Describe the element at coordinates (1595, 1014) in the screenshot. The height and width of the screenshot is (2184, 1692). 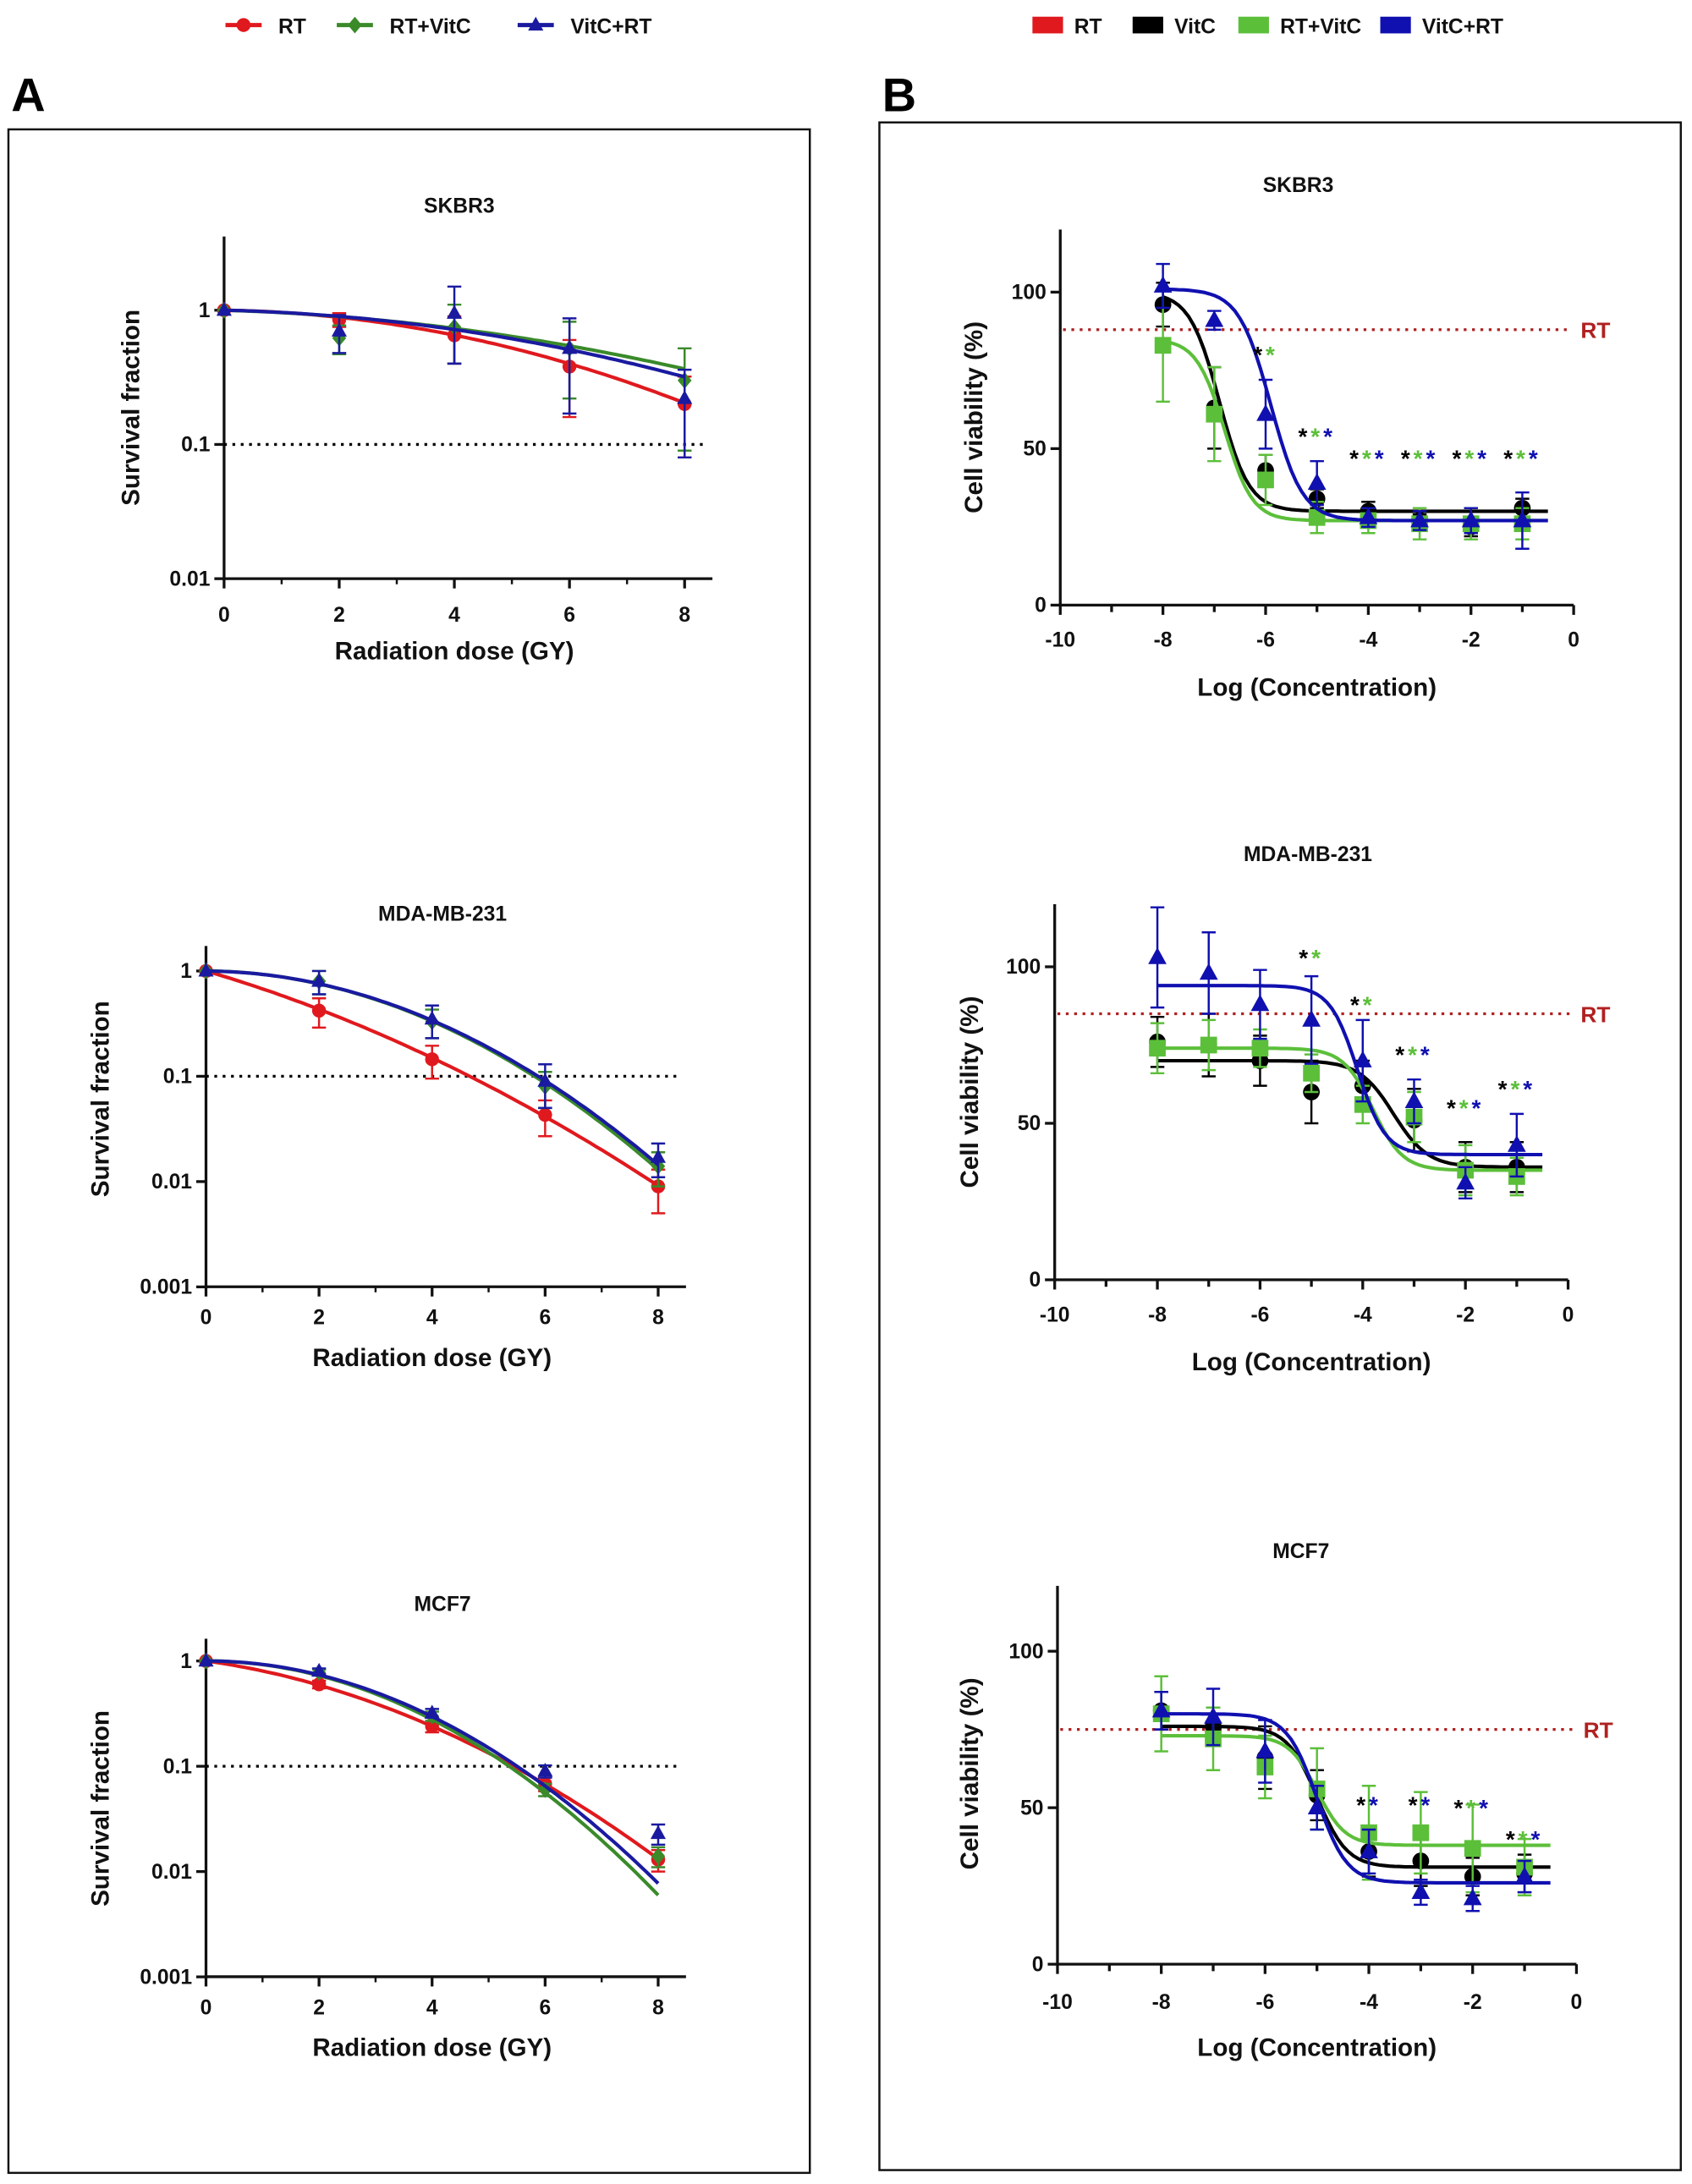
I see `reference-line-label: RT` at that location.